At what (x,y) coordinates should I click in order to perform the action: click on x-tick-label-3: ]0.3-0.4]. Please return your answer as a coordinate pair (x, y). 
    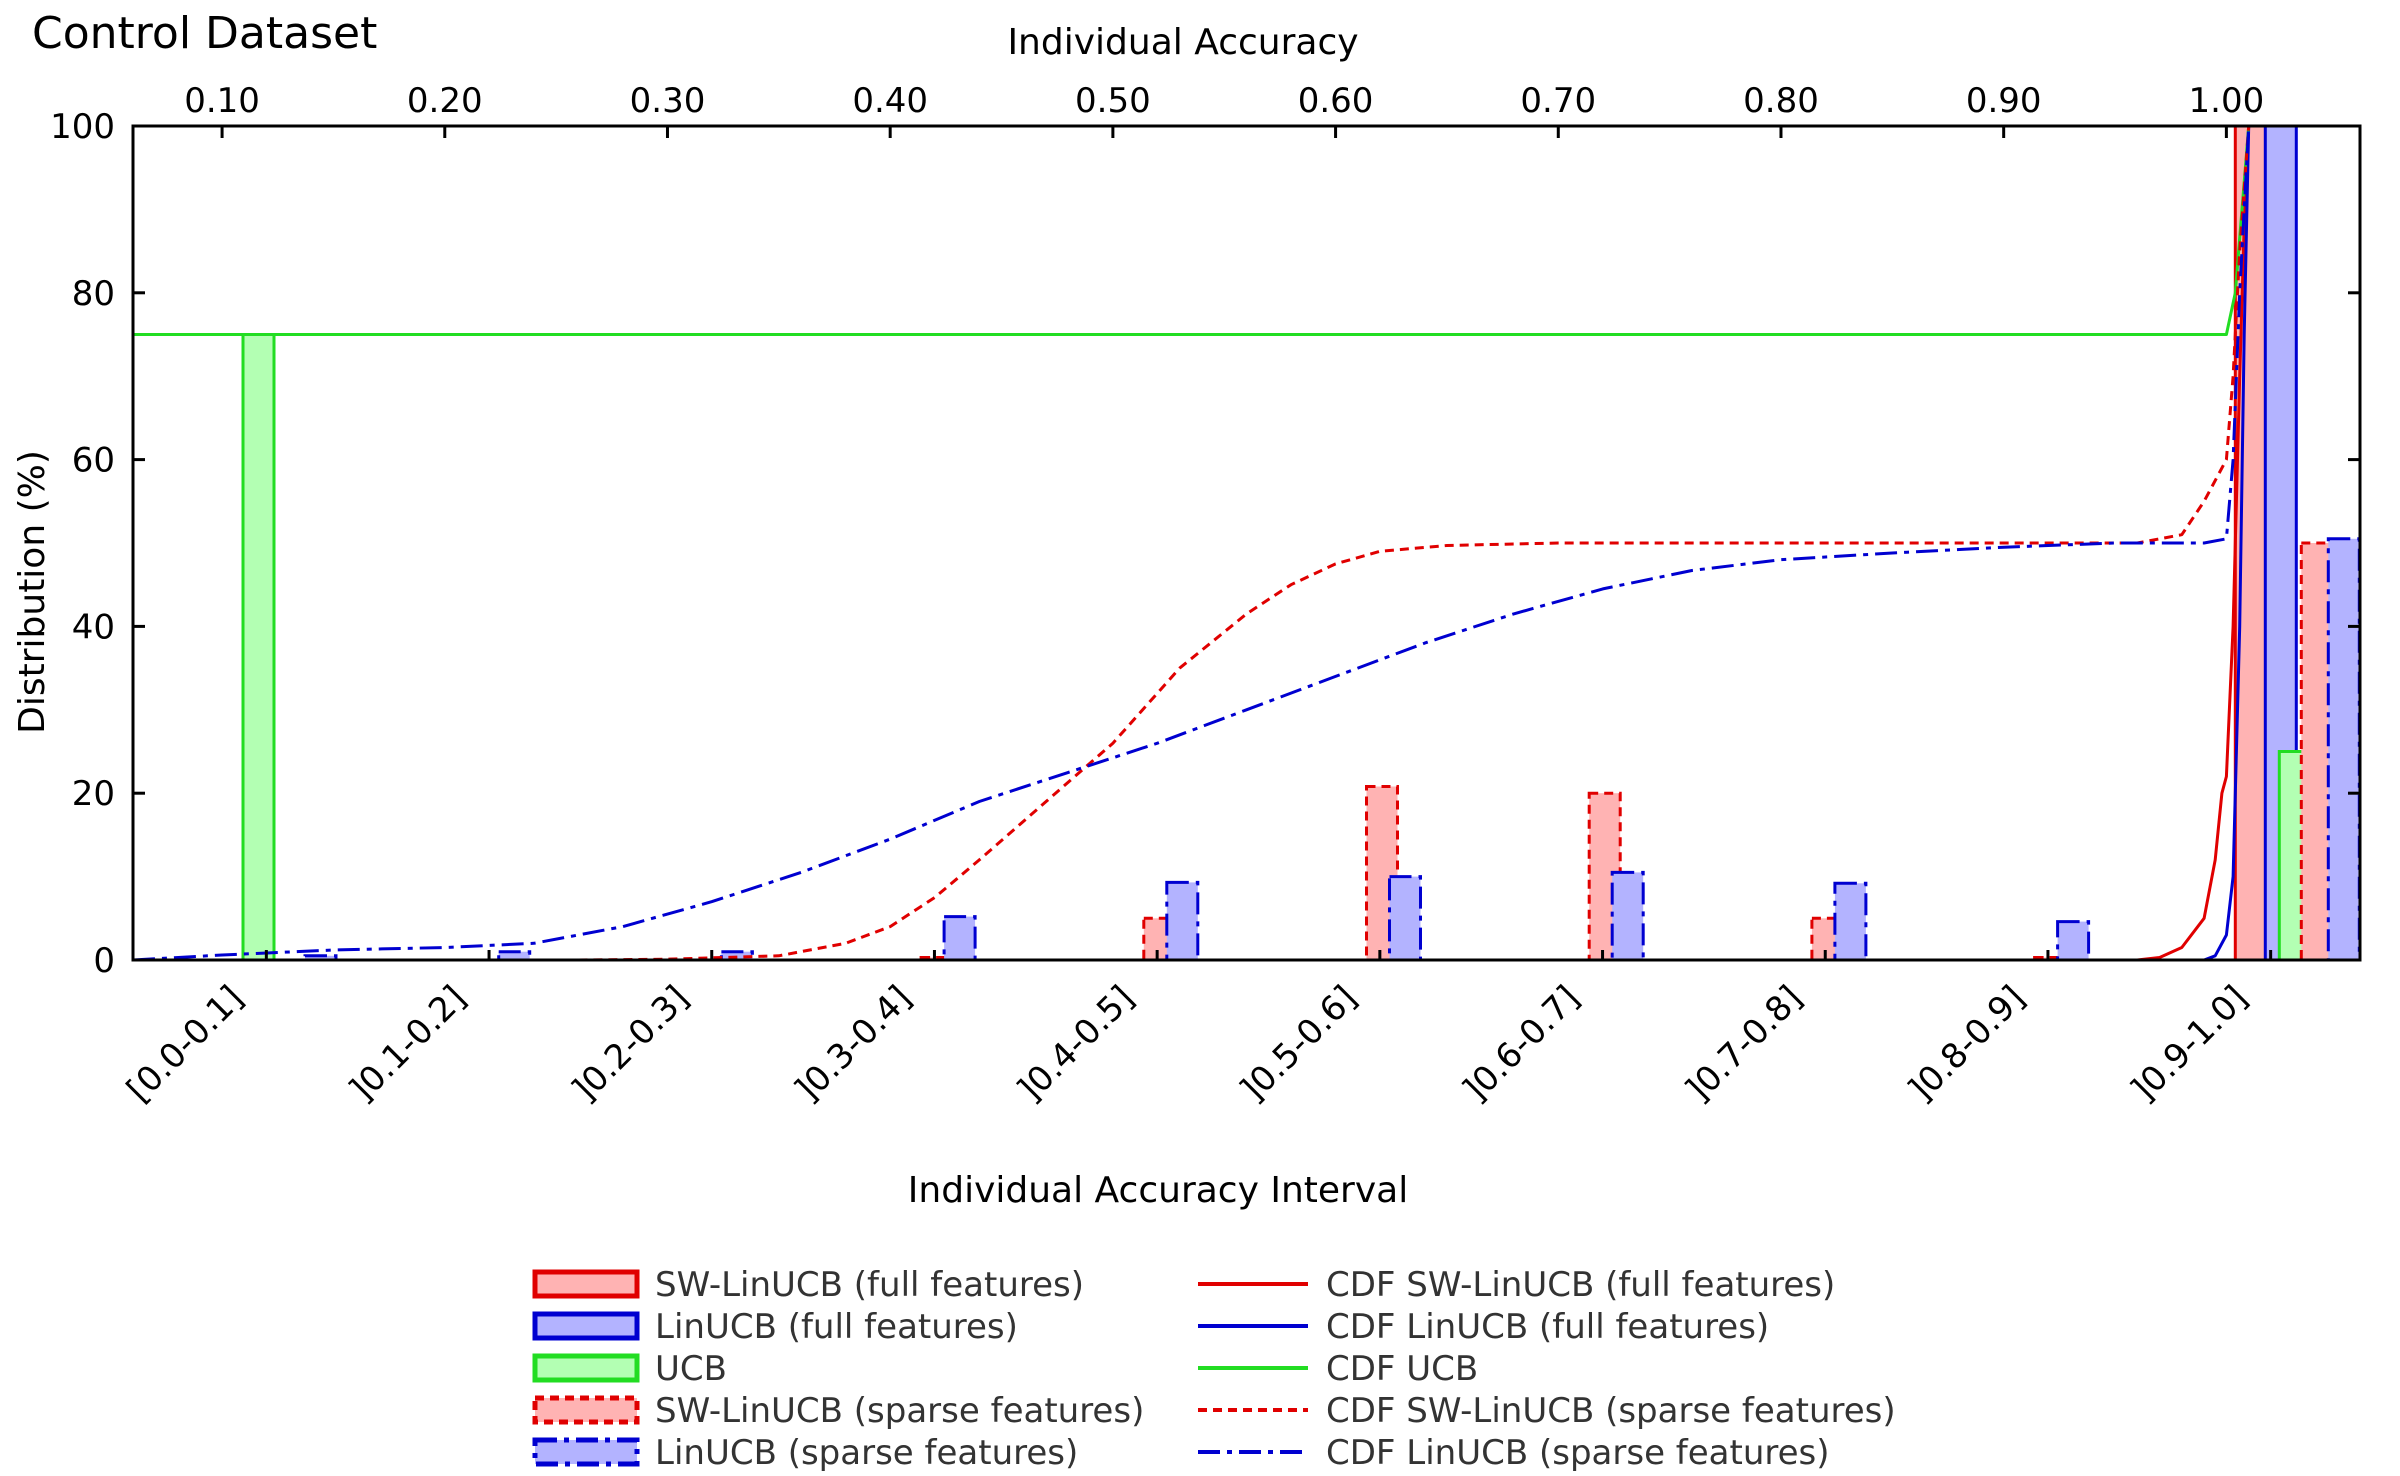
    Looking at the image, I should click on (853, 1044).